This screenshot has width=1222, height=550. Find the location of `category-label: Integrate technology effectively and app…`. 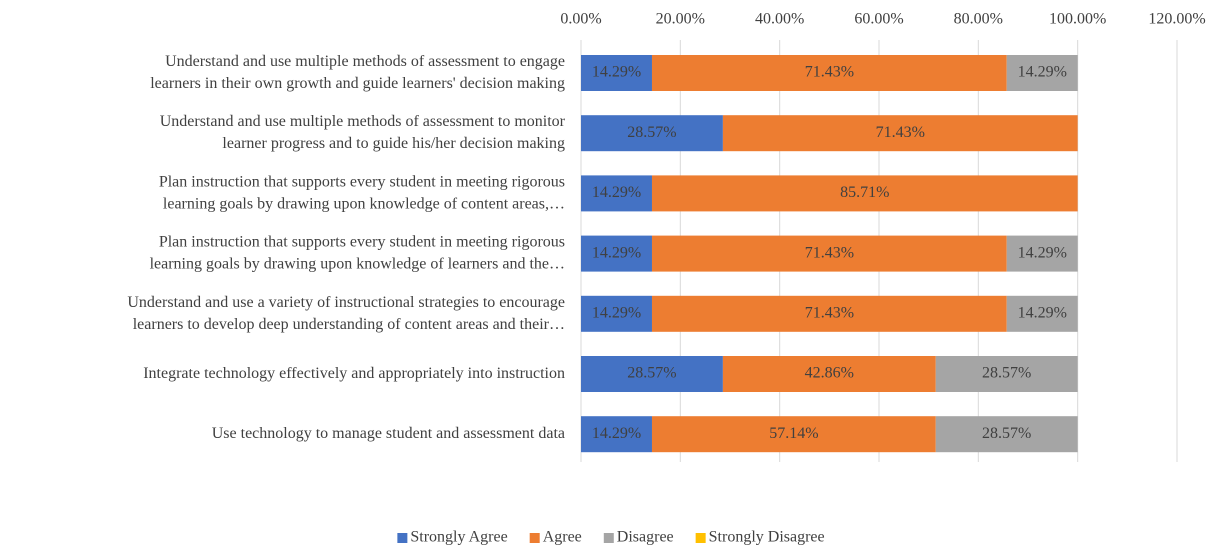

category-label: Integrate technology effectively and app… is located at coordinates (354, 373).